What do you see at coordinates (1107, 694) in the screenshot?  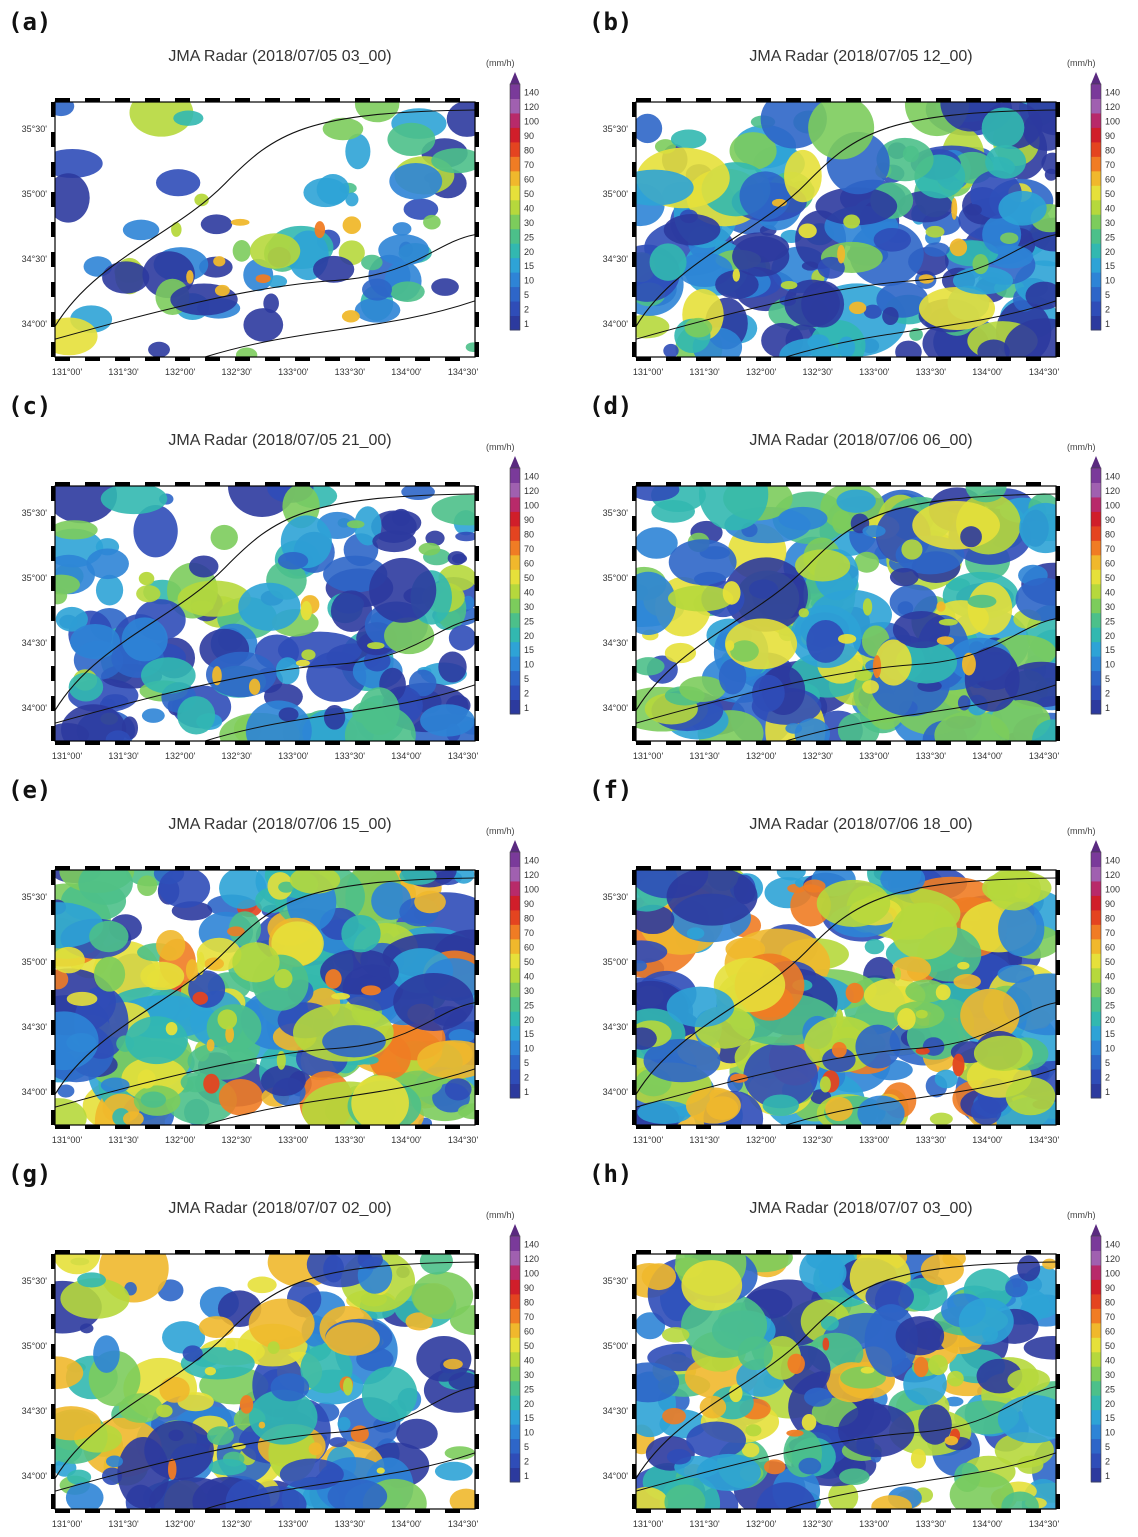 I see `colorbar-tick-label: 2` at bounding box center [1107, 694].